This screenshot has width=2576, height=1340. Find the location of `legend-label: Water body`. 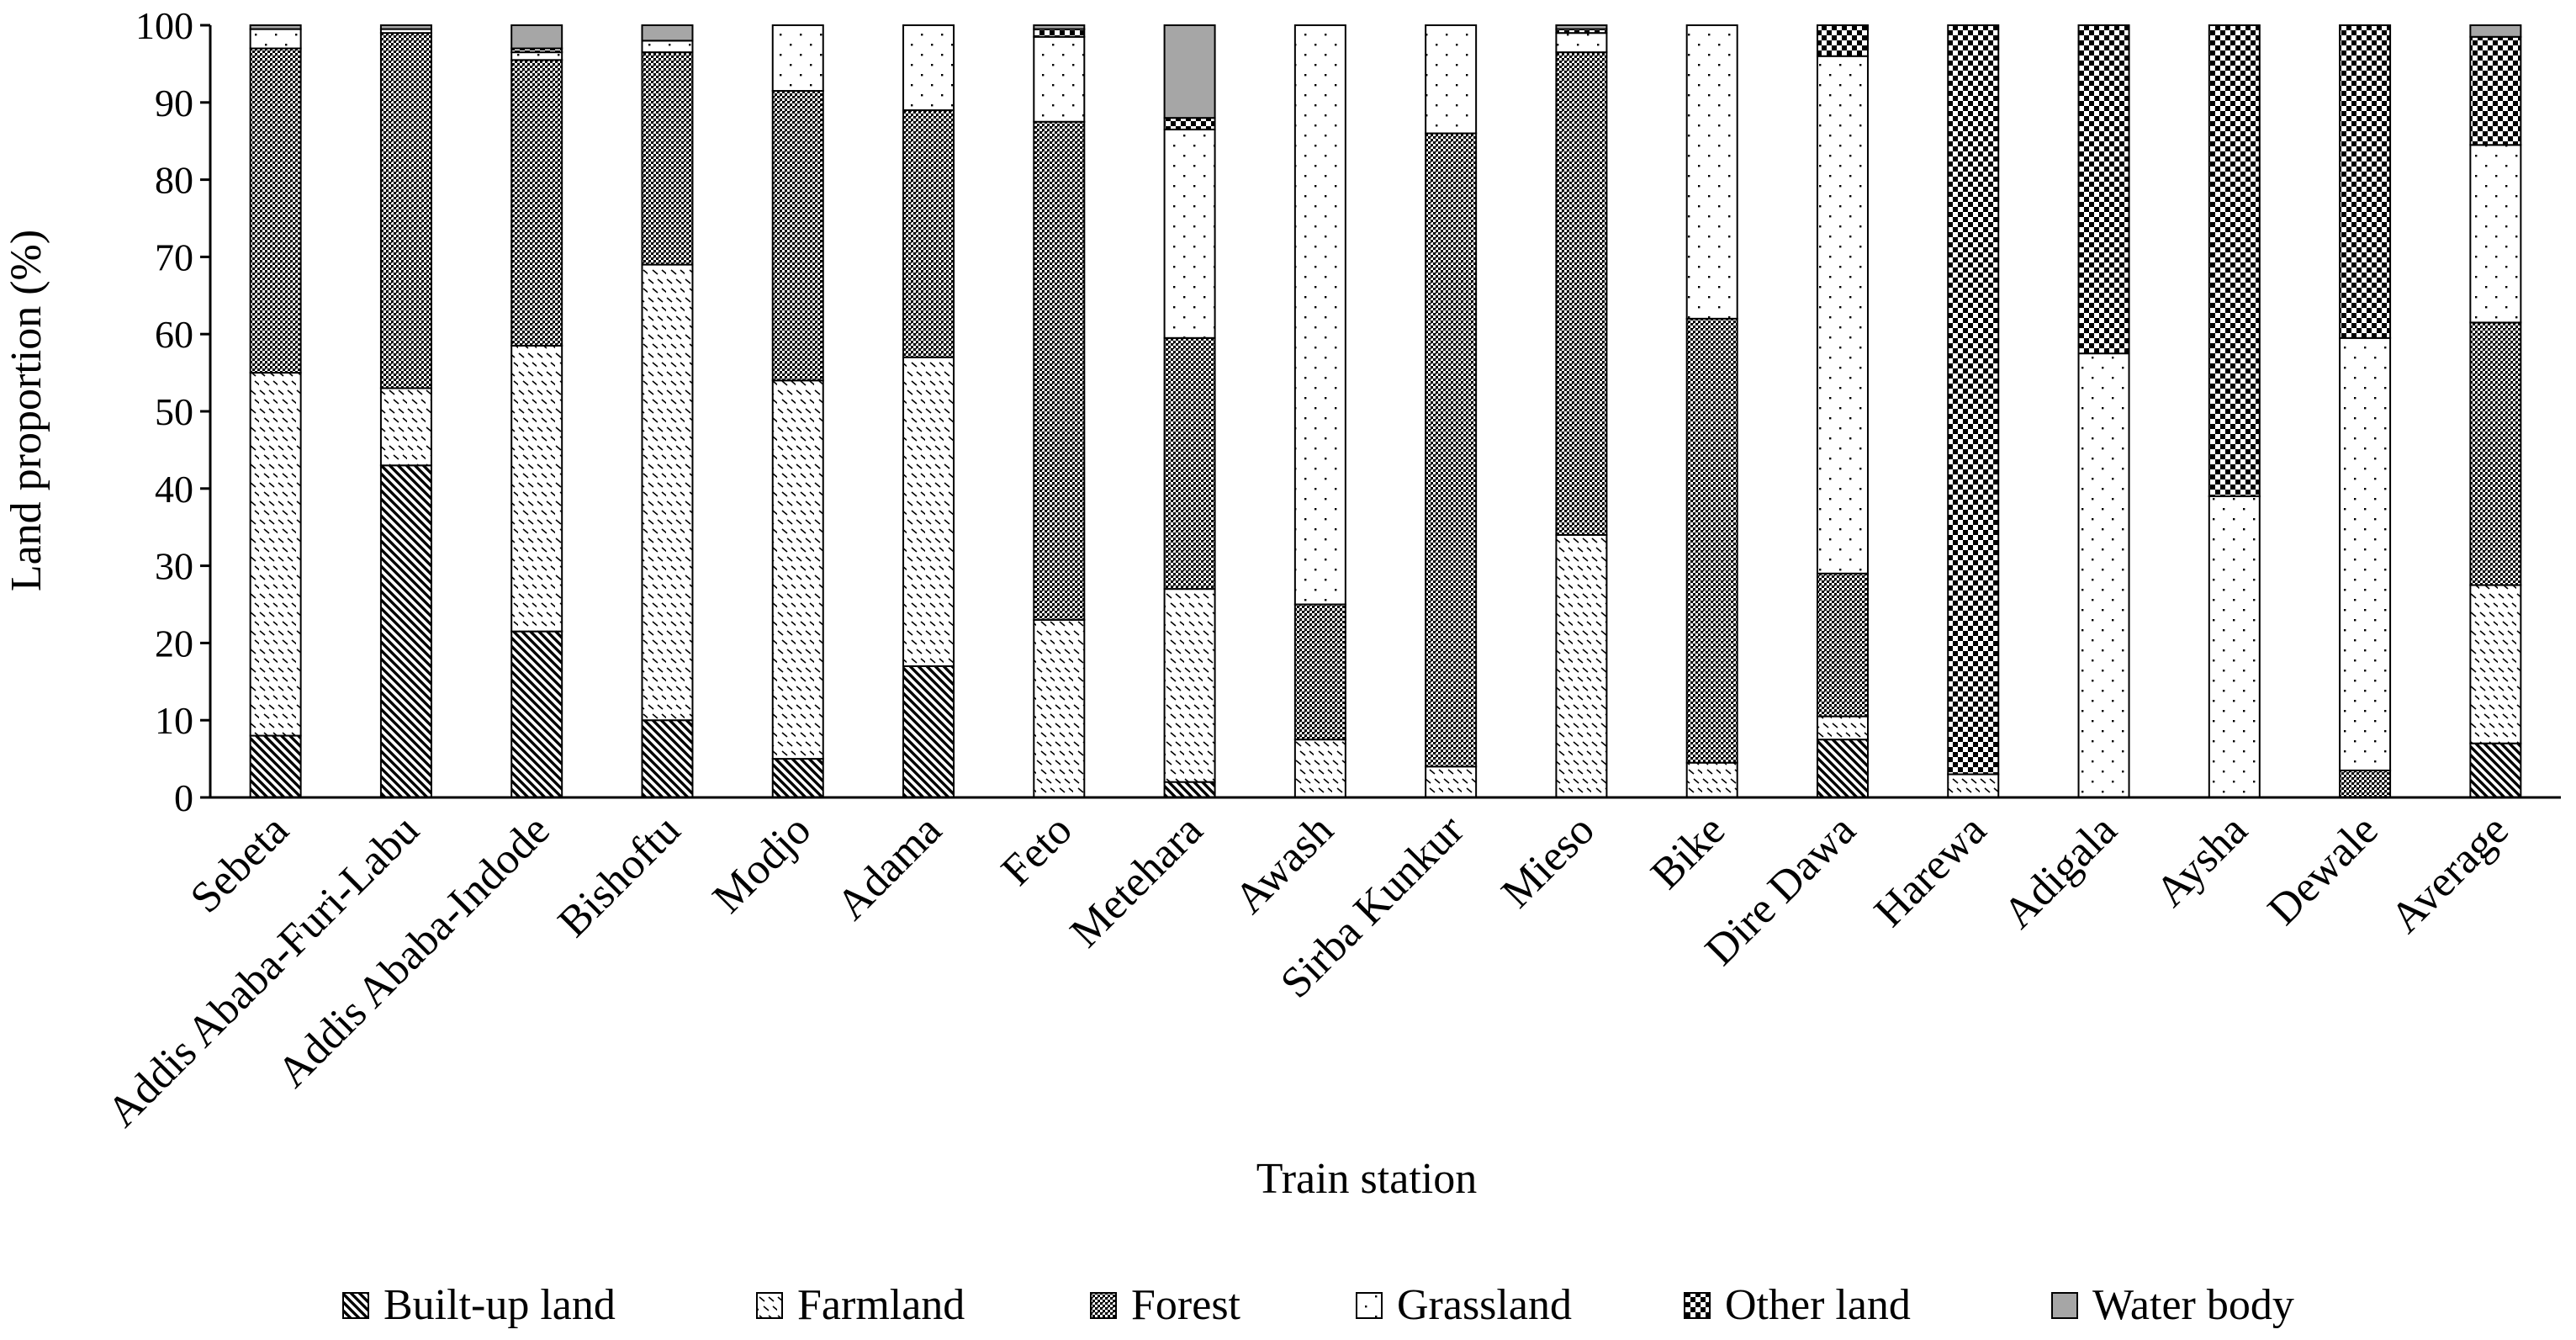

legend-label: Water body is located at coordinates (2193, 1305).